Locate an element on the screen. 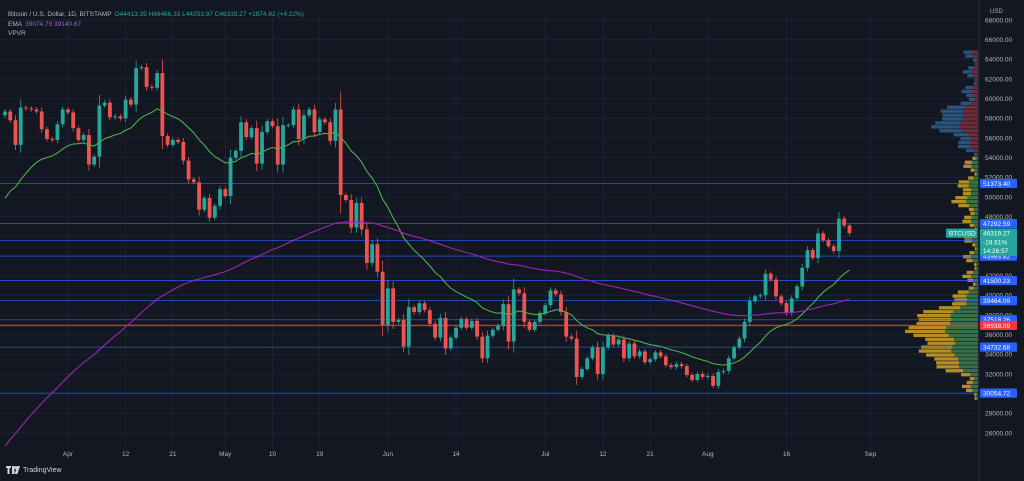  price-tick-label: 62000.00 is located at coordinates (998, 79).